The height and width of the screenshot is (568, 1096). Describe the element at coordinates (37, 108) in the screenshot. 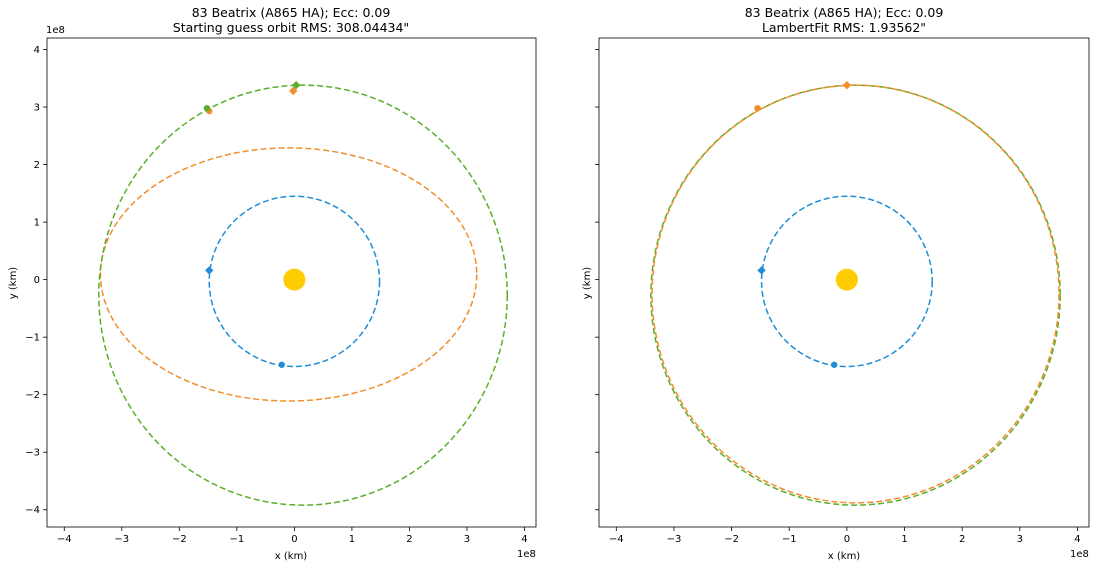

I see `y-tick-label: 3` at that location.